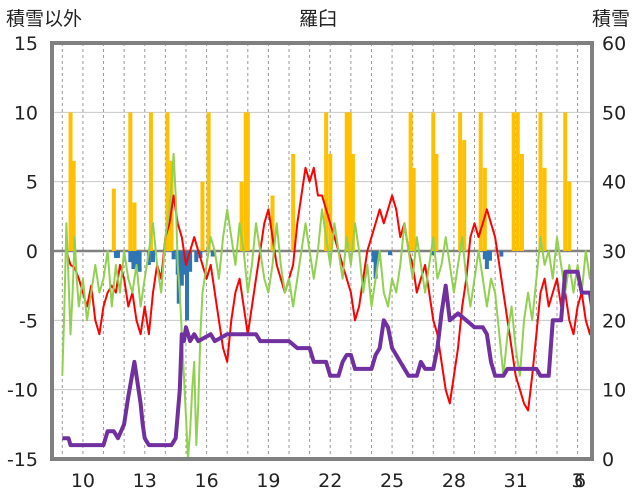 Image resolution: width=636 pixels, height=501 pixels. What do you see at coordinates (330, 481) in the screenshot?
I see `x-tick-label: 22` at bounding box center [330, 481].